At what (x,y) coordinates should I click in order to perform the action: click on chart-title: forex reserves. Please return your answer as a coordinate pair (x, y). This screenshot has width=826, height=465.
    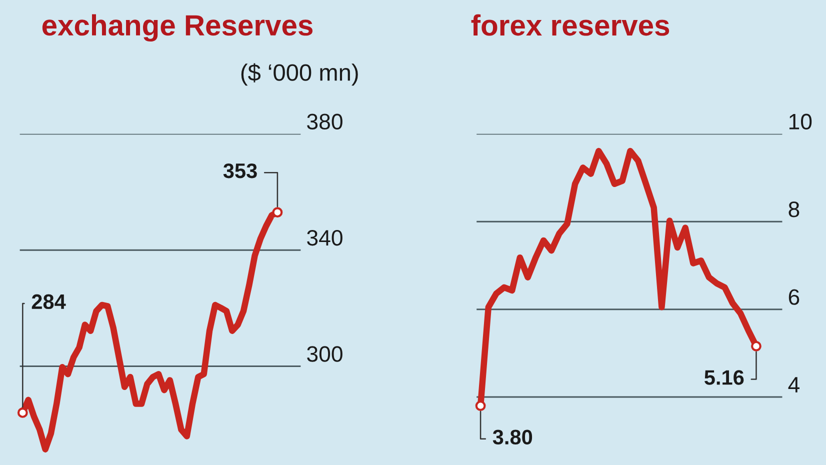
    Looking at the image, I should click on (570, 25).